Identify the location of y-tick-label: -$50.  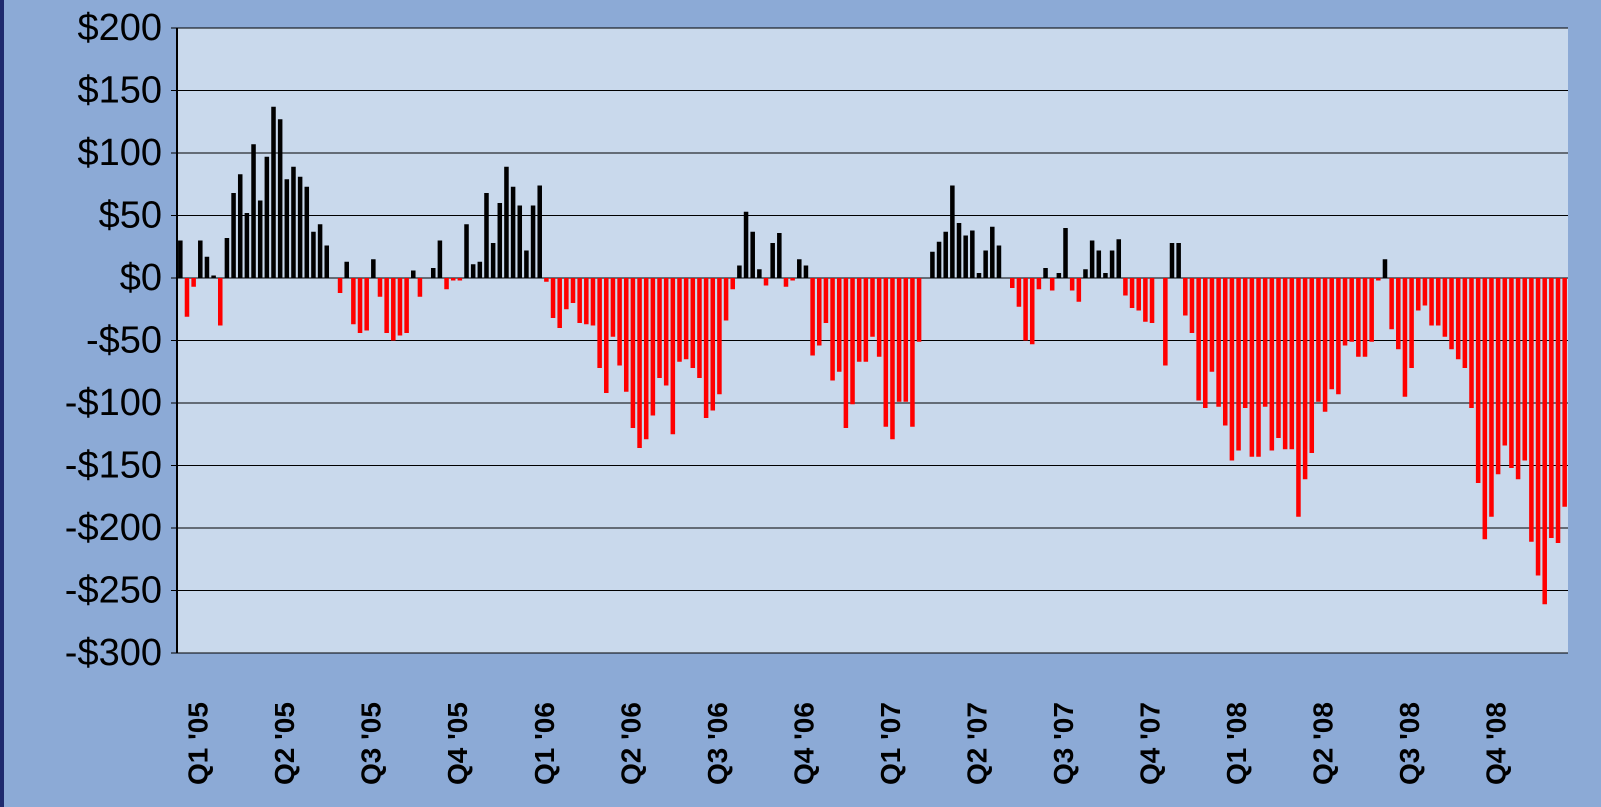
(124, 341).